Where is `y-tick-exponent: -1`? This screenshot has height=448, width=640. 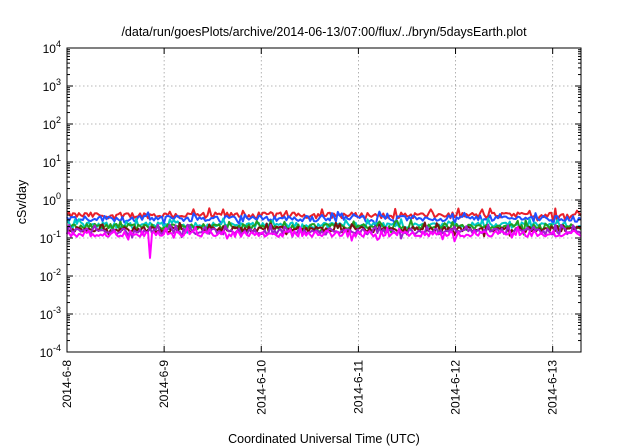 y-tick-exponent: -1 is located at coordinates (57, 234).